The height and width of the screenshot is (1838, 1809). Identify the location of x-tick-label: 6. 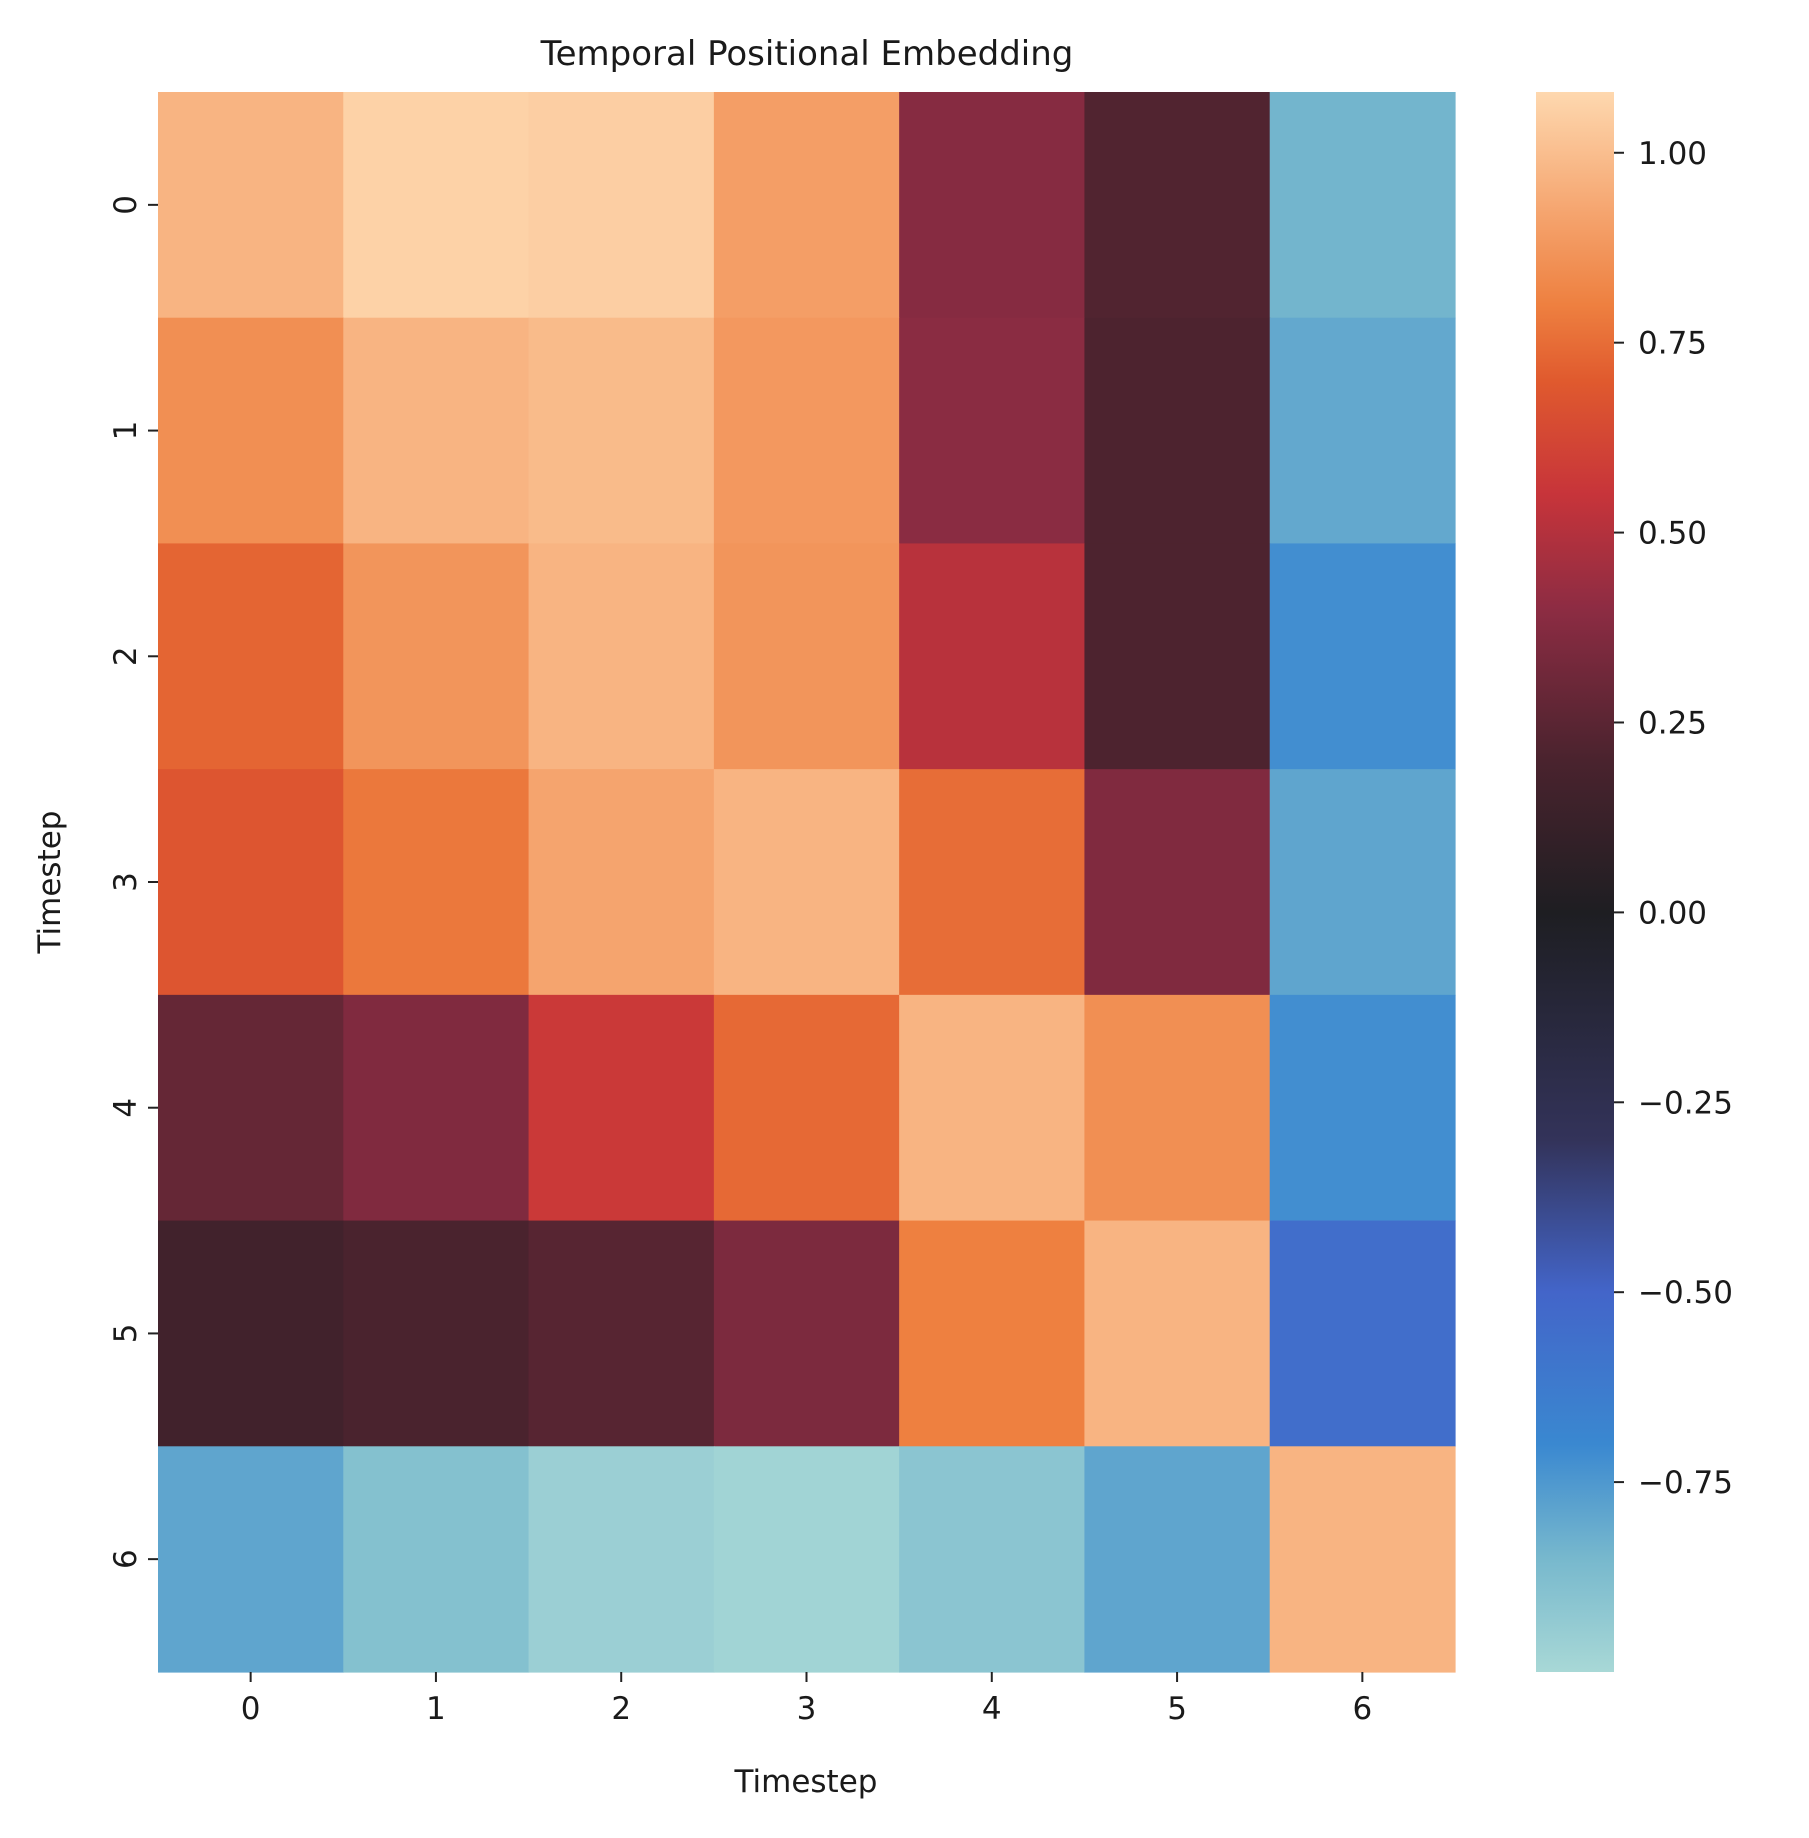
(1362, 1709).